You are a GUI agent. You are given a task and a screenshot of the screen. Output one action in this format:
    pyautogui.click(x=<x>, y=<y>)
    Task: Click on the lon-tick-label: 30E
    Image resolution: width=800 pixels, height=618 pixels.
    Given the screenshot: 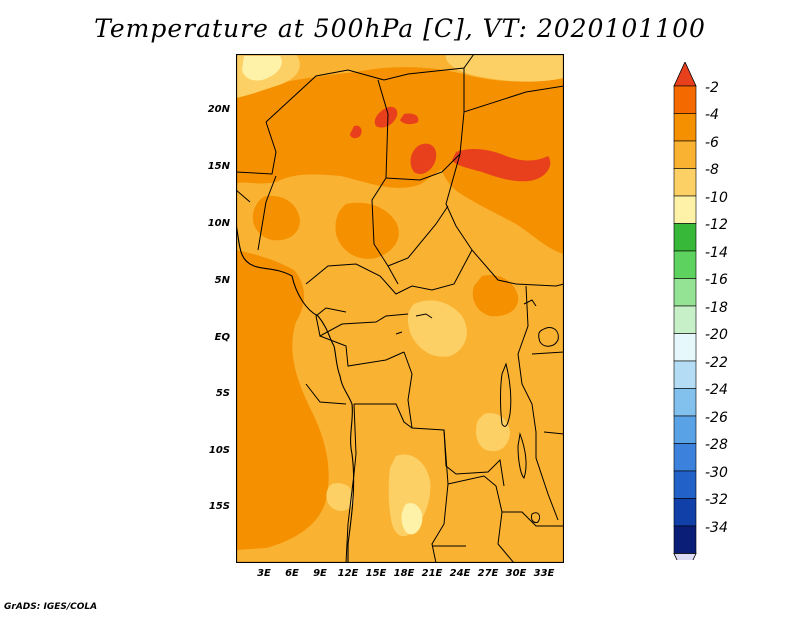 What is the action you would take?
    pyautogui.click(x=516, y=573)
    